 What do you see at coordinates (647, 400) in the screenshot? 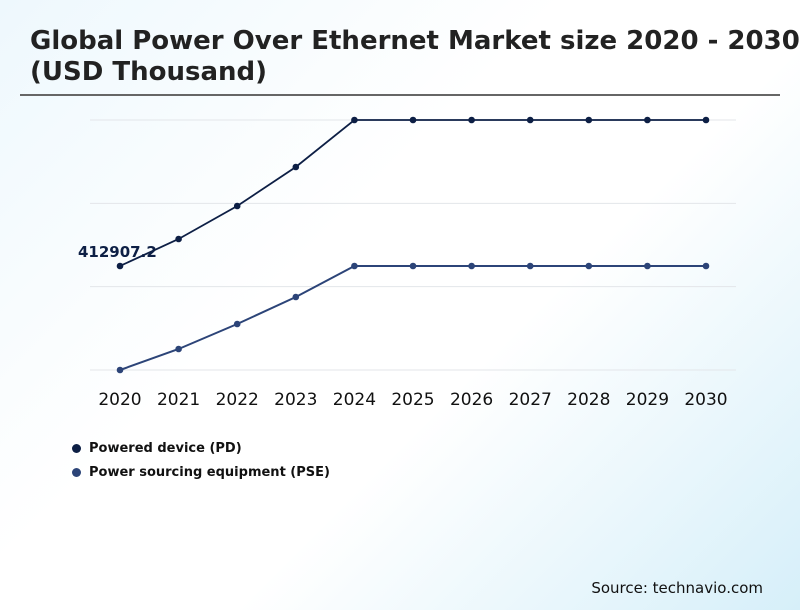
I see `x-tick-label: 2029` at bounding box center [647, 400].